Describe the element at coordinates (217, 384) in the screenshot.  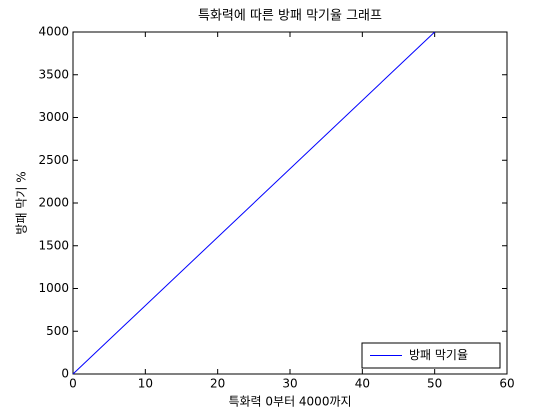
I see `x-tick-label: 20` at that location.